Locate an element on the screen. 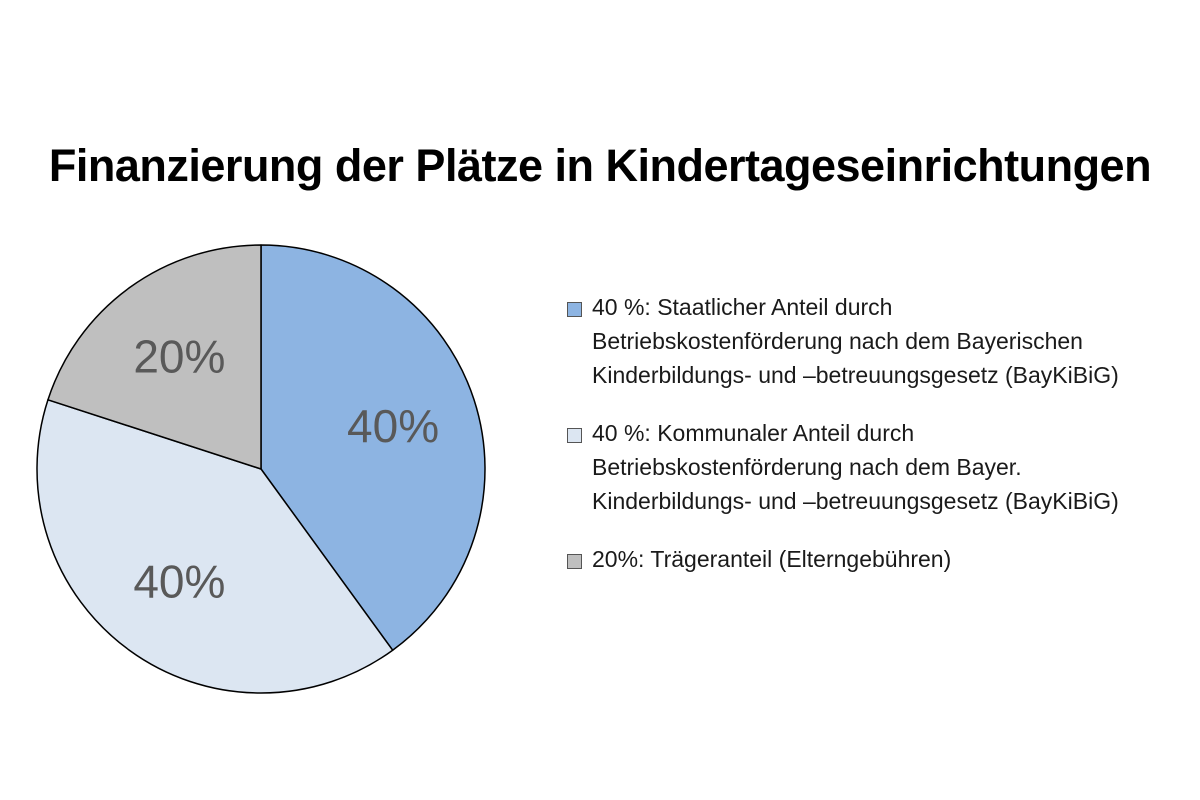 This screenshot has height=800, width=1200. legend-label-line: 40 %: Staatlicher Anteil durch is located at coordinates (742, 307).